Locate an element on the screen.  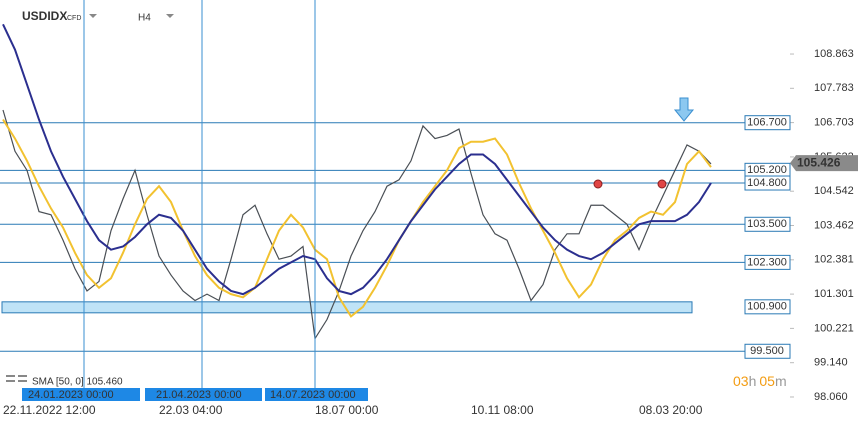
level-label: 102.300 is located at coordinates (767, 262).